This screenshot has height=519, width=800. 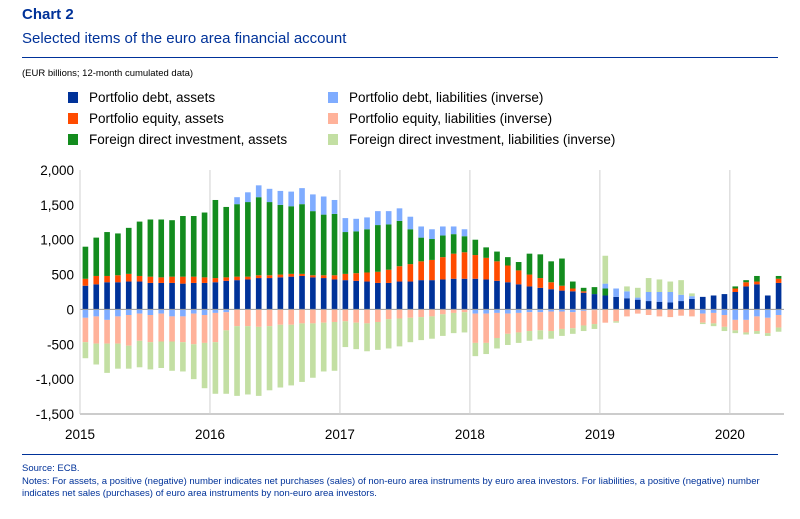 I want to click on legend-label: Portfolio equity, assets, so click(x=156, y=118).